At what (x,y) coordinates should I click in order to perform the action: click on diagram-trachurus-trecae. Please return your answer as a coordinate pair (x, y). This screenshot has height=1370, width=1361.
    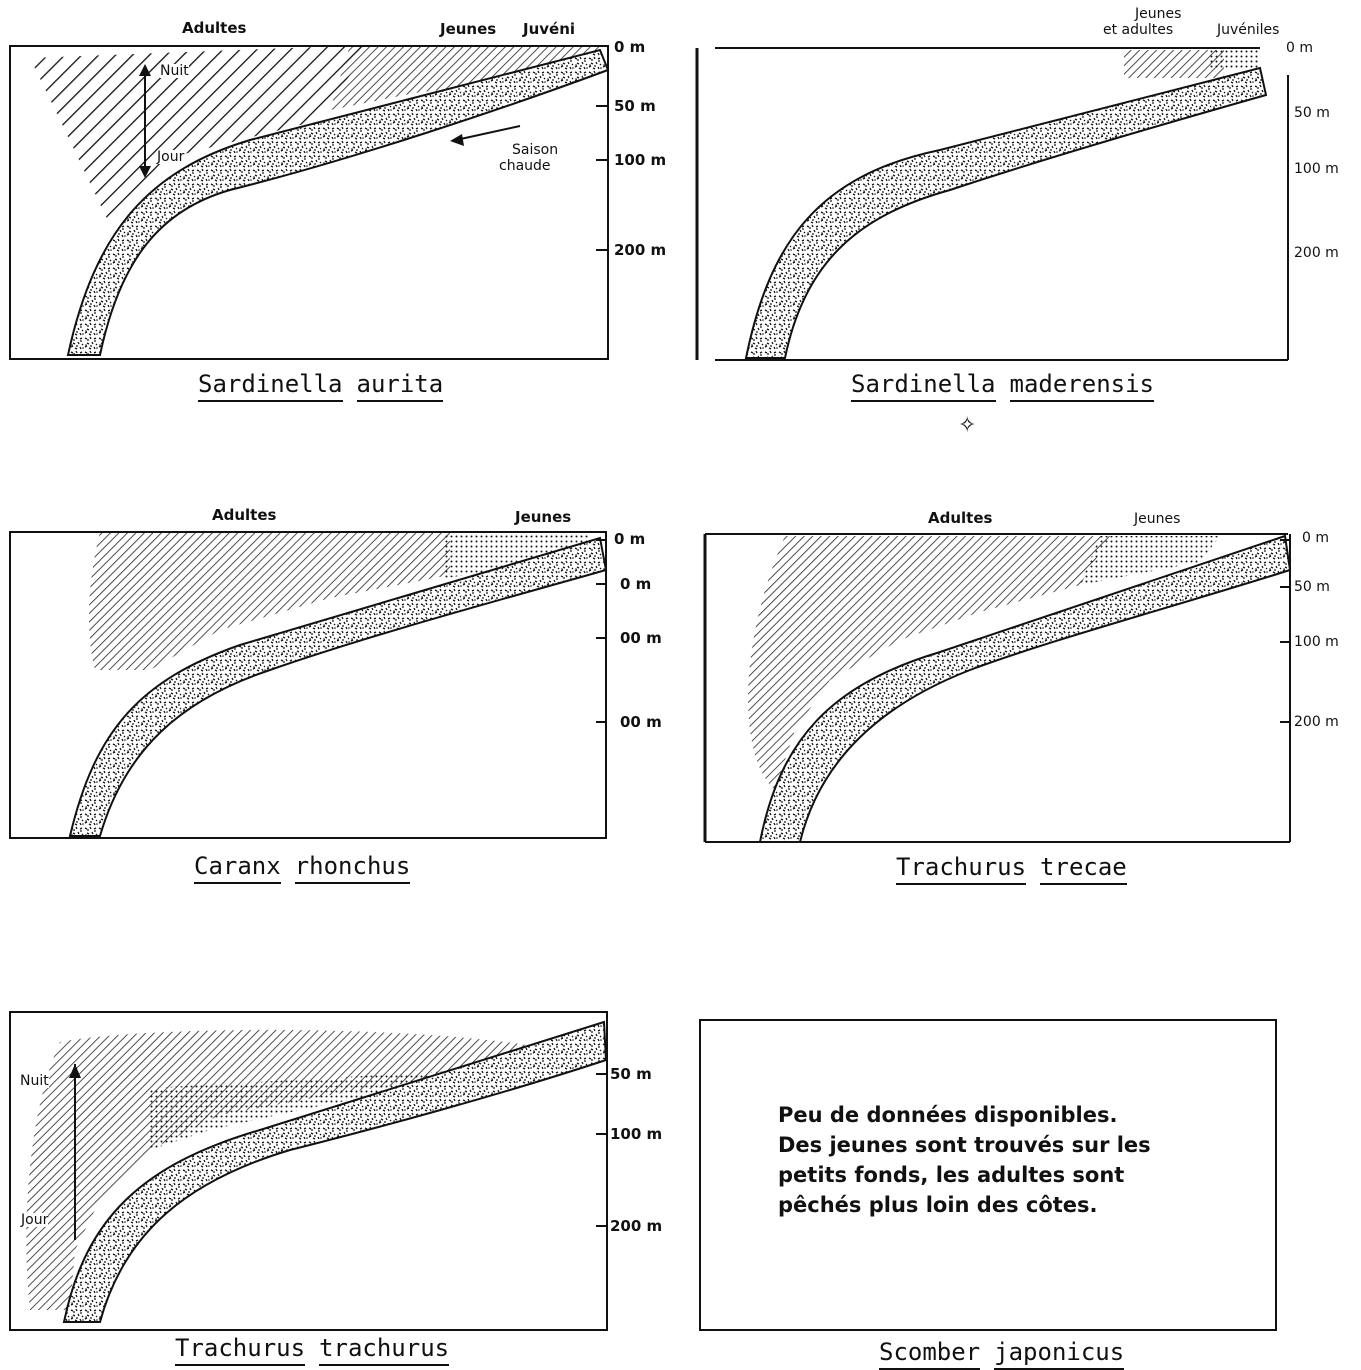
    Looking at the image, I should click on (997, 688).